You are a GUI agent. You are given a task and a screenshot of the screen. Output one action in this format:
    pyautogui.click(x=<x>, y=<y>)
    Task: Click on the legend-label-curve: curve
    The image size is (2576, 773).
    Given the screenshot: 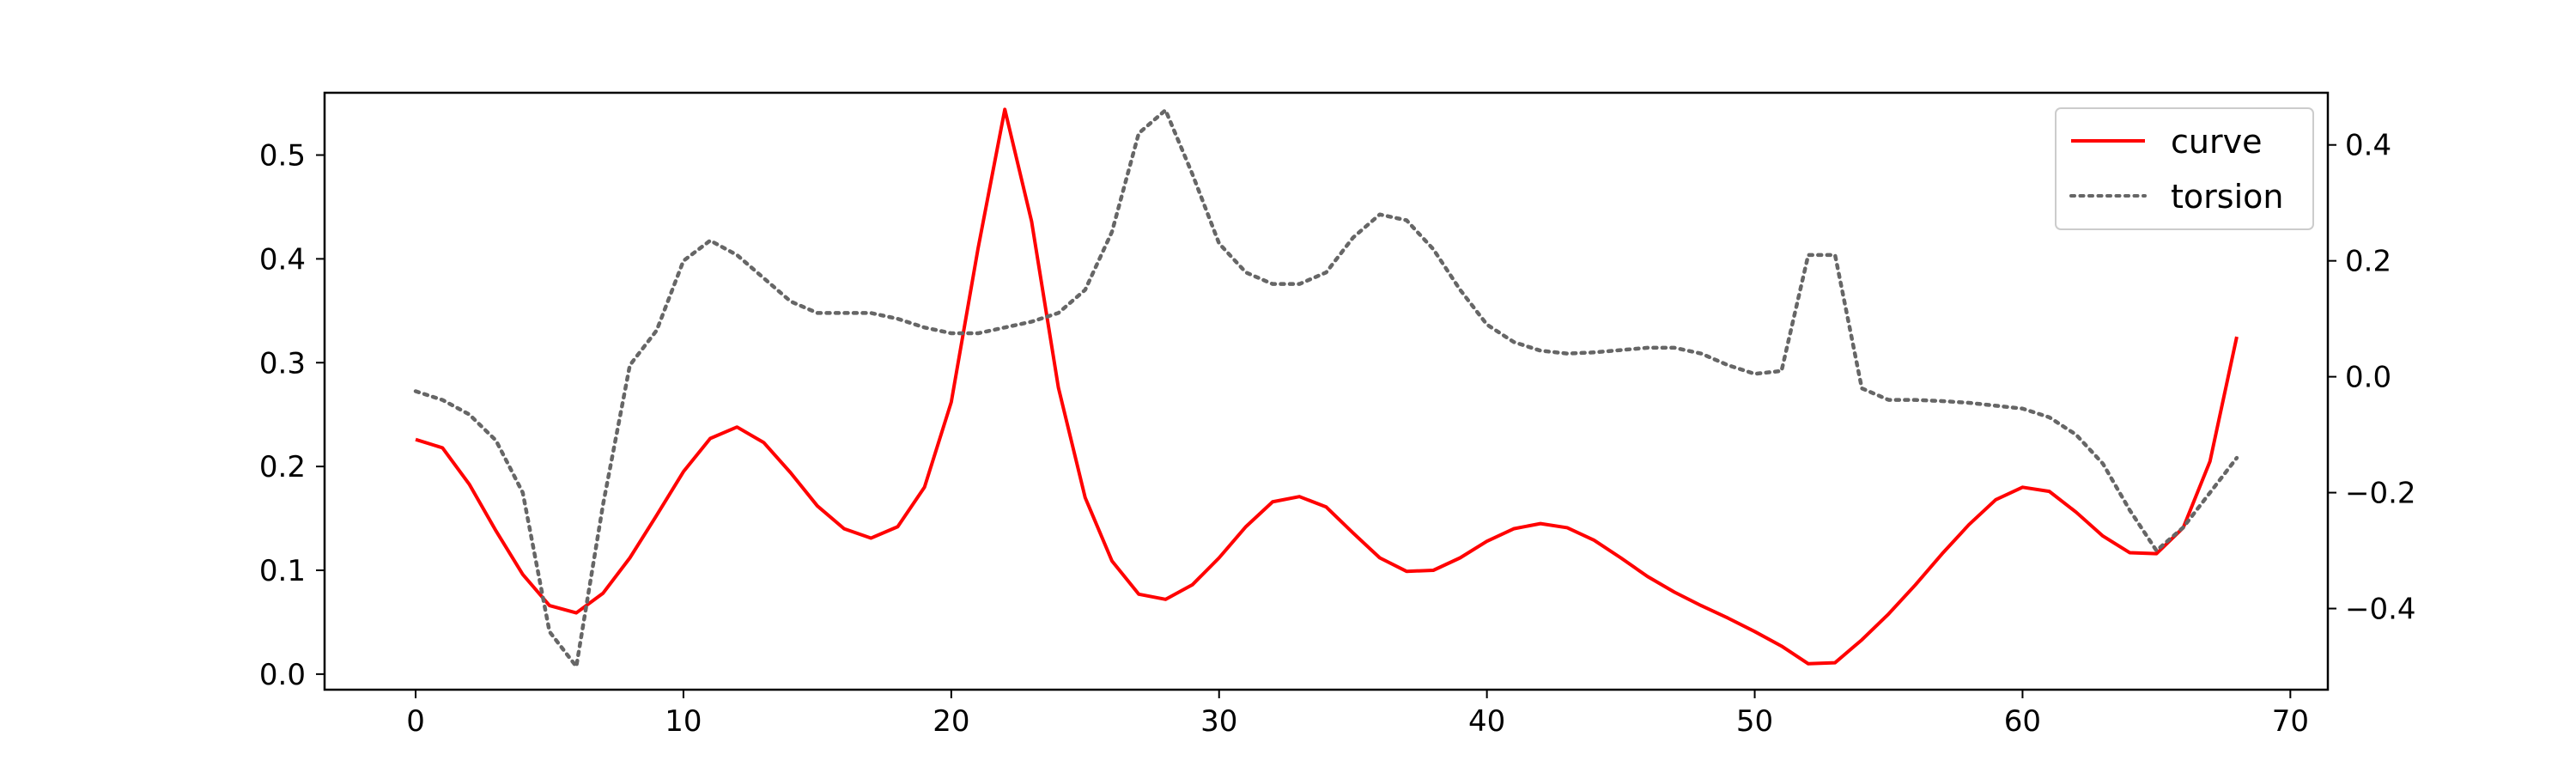 What is the action you would take?
    pyautogui.click(x=2216, y=142)
    